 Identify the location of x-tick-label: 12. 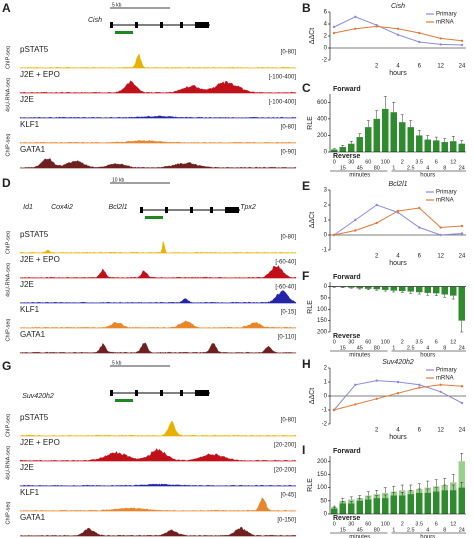
(453, 162).